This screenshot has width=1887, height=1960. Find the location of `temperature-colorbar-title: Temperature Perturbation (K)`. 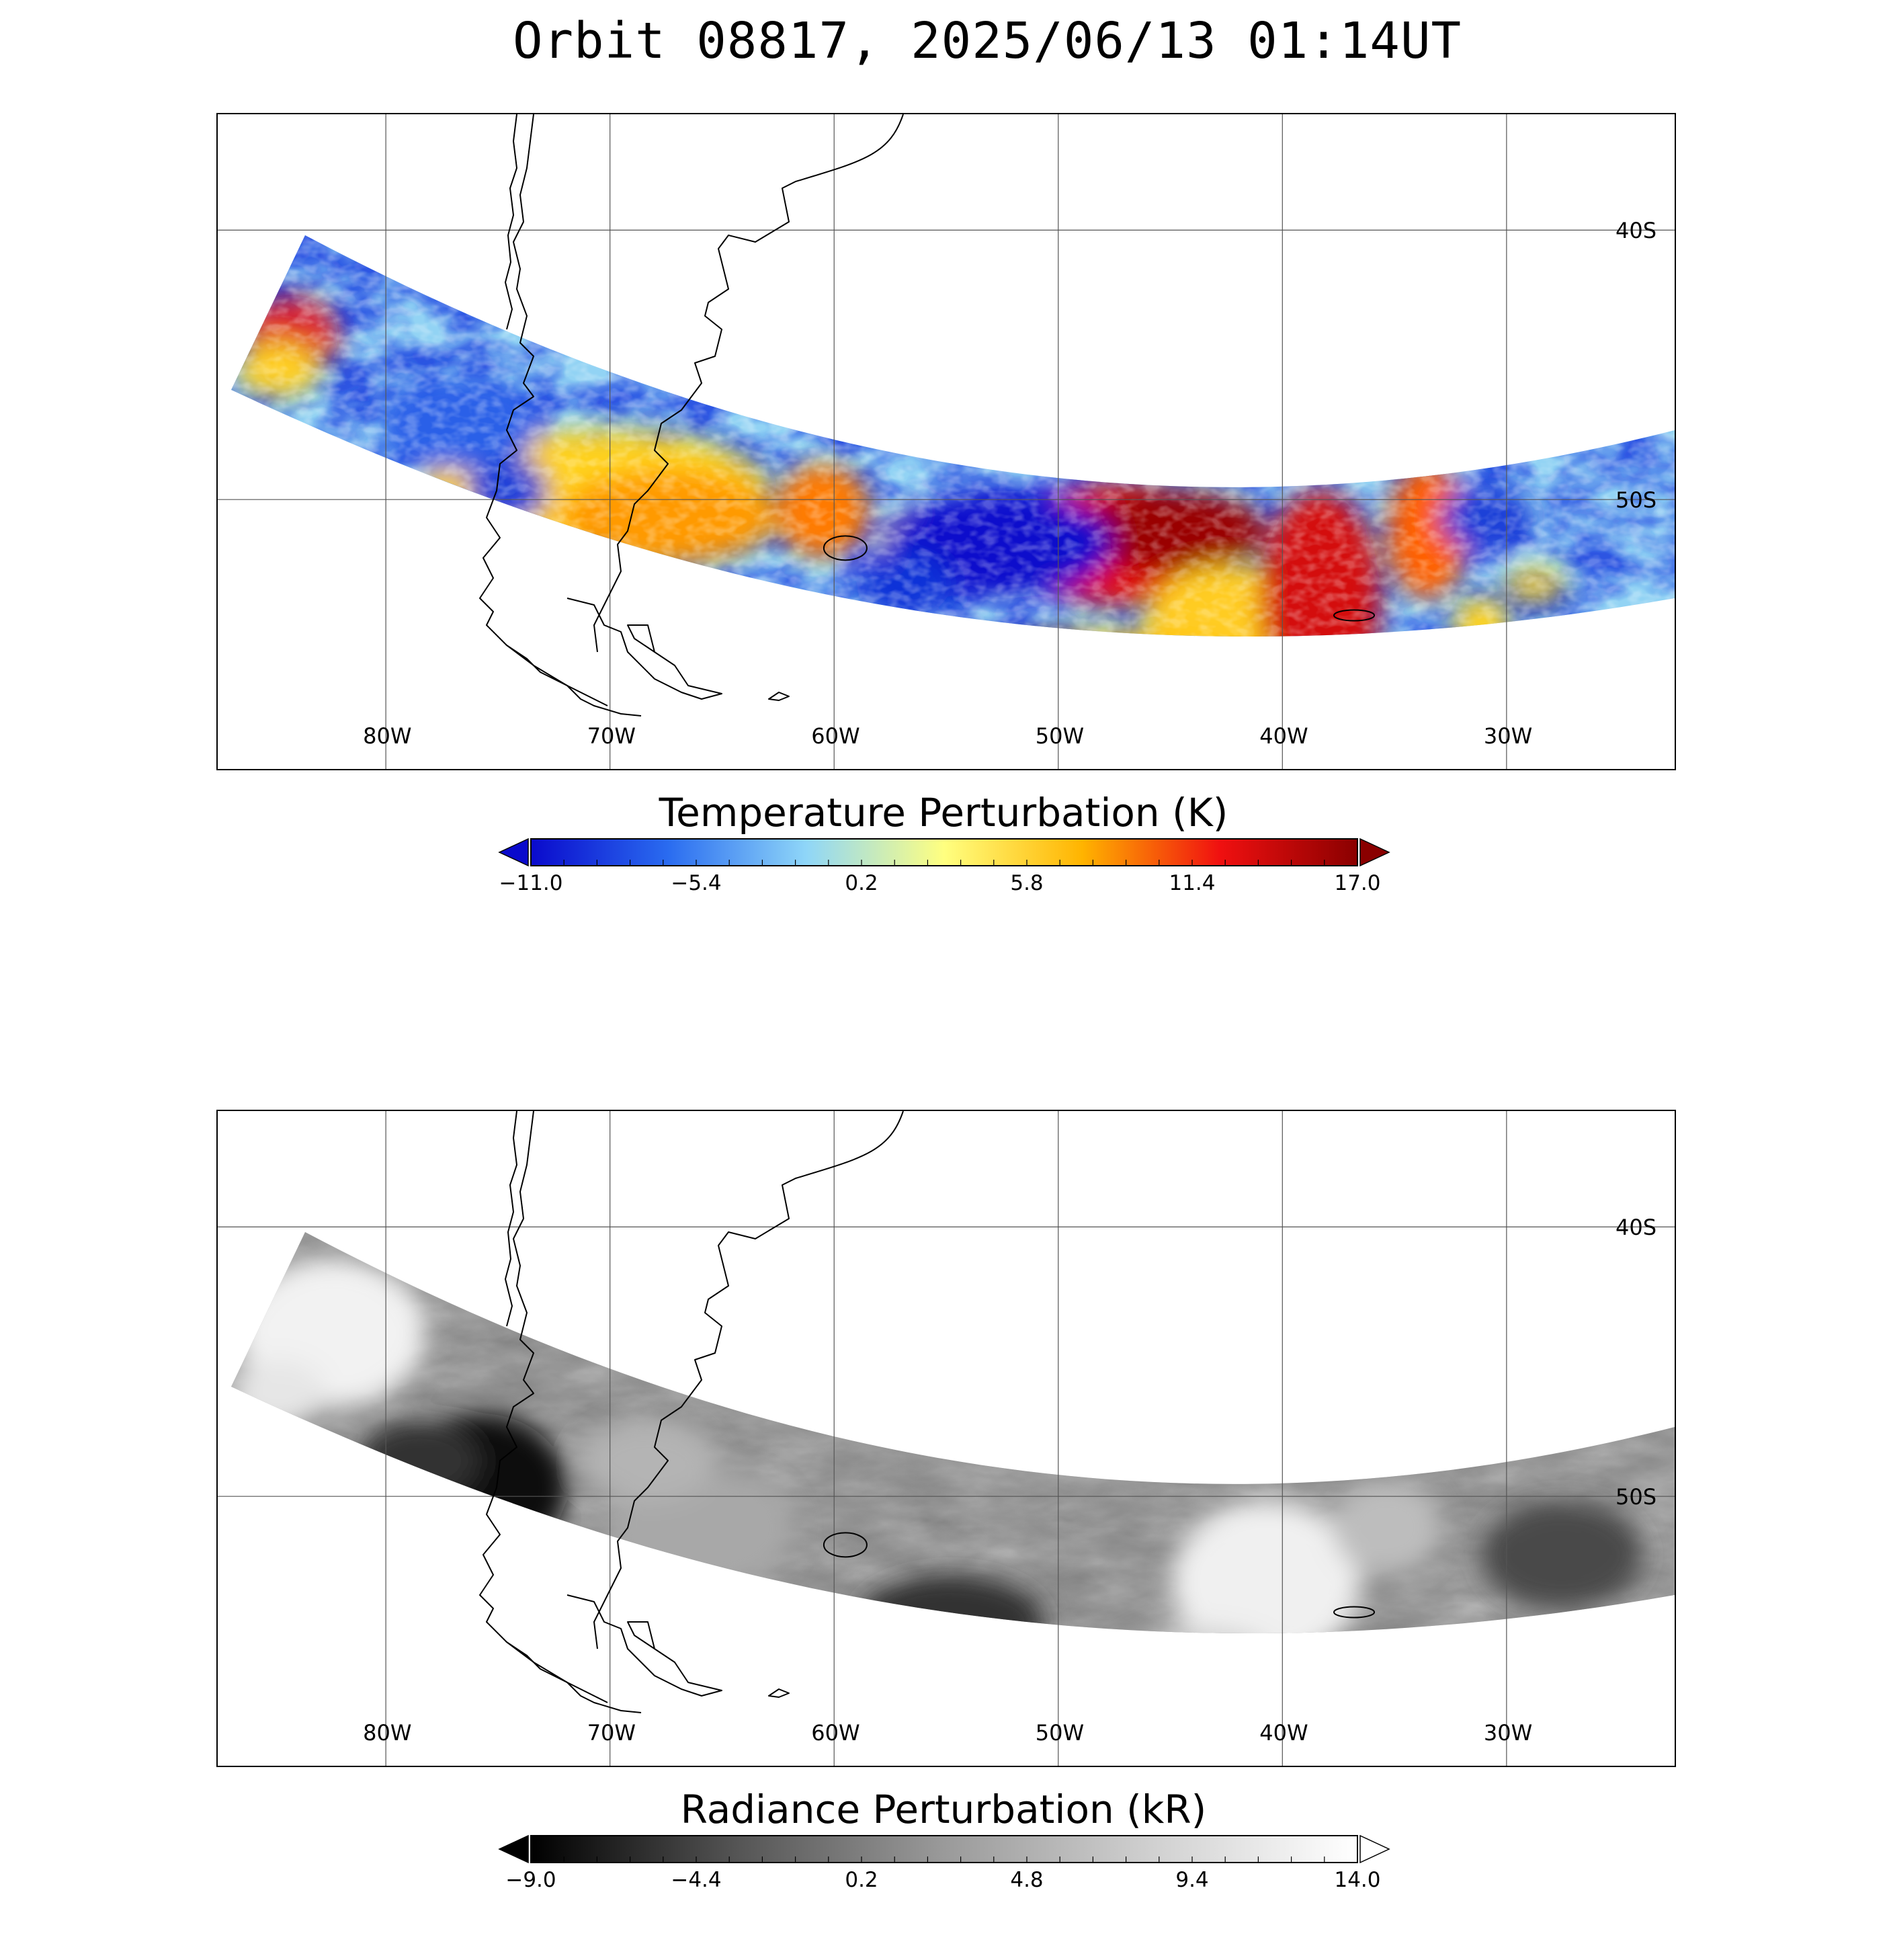

temperature-colorbar-title: Temperature Perturbation (K) is located at coordinates (944, 813).